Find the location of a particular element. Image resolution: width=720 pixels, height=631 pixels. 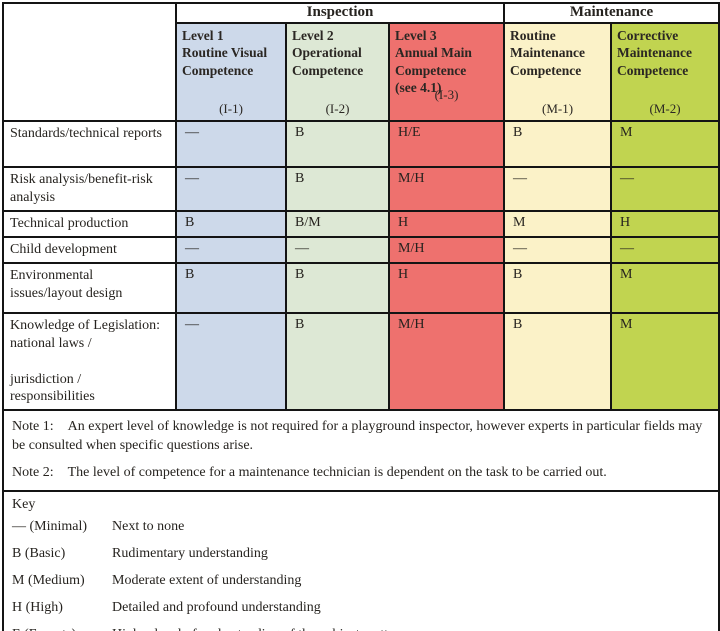

table-row: Technical production B B/M H M H is located at coordinates (361, 224).